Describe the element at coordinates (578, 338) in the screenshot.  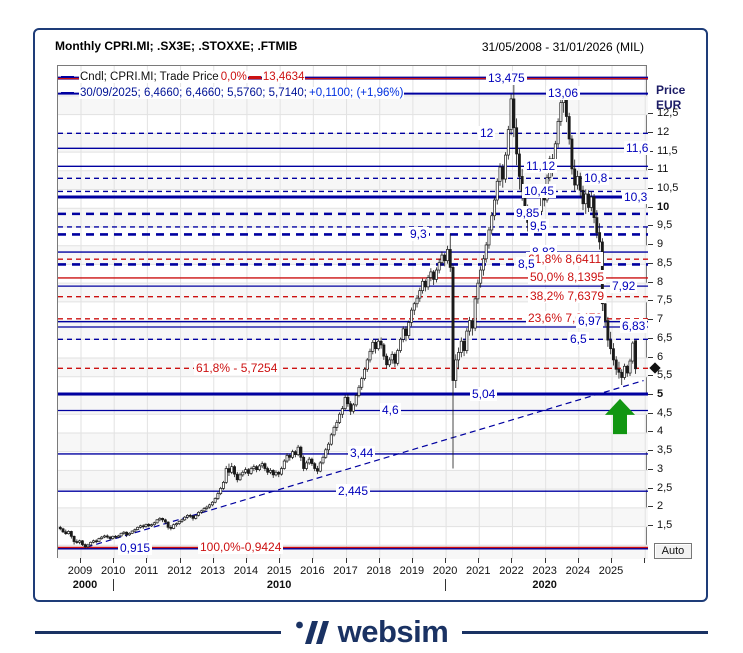
I see `level-label: 6,5` at that location.